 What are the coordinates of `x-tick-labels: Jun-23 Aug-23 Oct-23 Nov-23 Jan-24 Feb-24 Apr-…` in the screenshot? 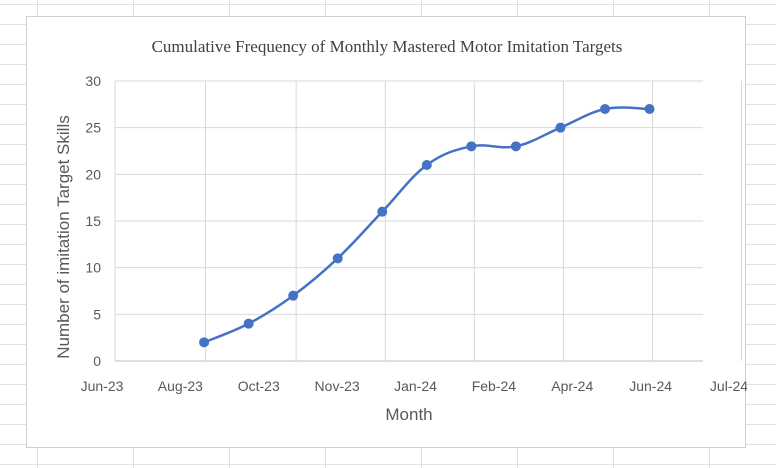 It's located at (414, 386).